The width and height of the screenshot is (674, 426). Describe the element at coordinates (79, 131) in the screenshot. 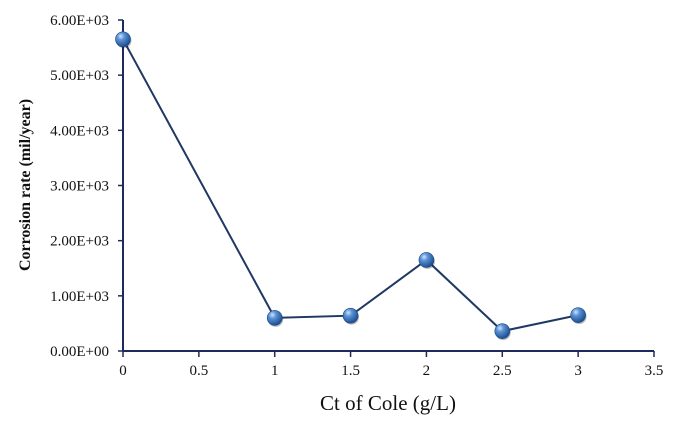

I see `y-tick-label: 4.00E+03` at that location.